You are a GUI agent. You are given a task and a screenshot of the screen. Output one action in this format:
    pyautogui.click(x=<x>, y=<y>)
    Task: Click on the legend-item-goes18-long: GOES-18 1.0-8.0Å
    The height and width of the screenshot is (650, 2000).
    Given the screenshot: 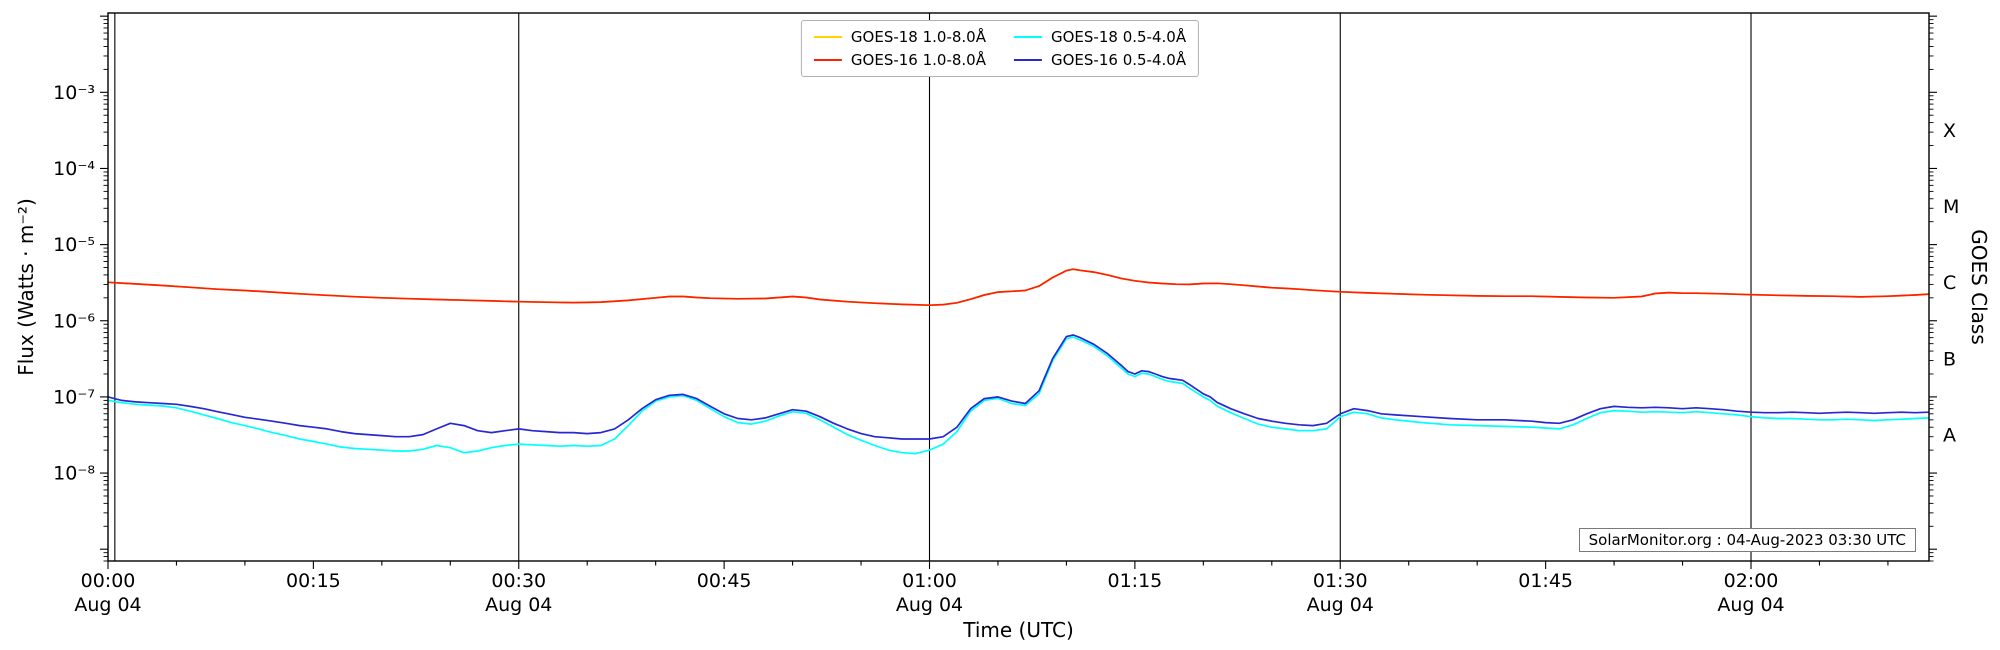 What is the action you would take?
    pyautogui.click(x=899, y=37)
    